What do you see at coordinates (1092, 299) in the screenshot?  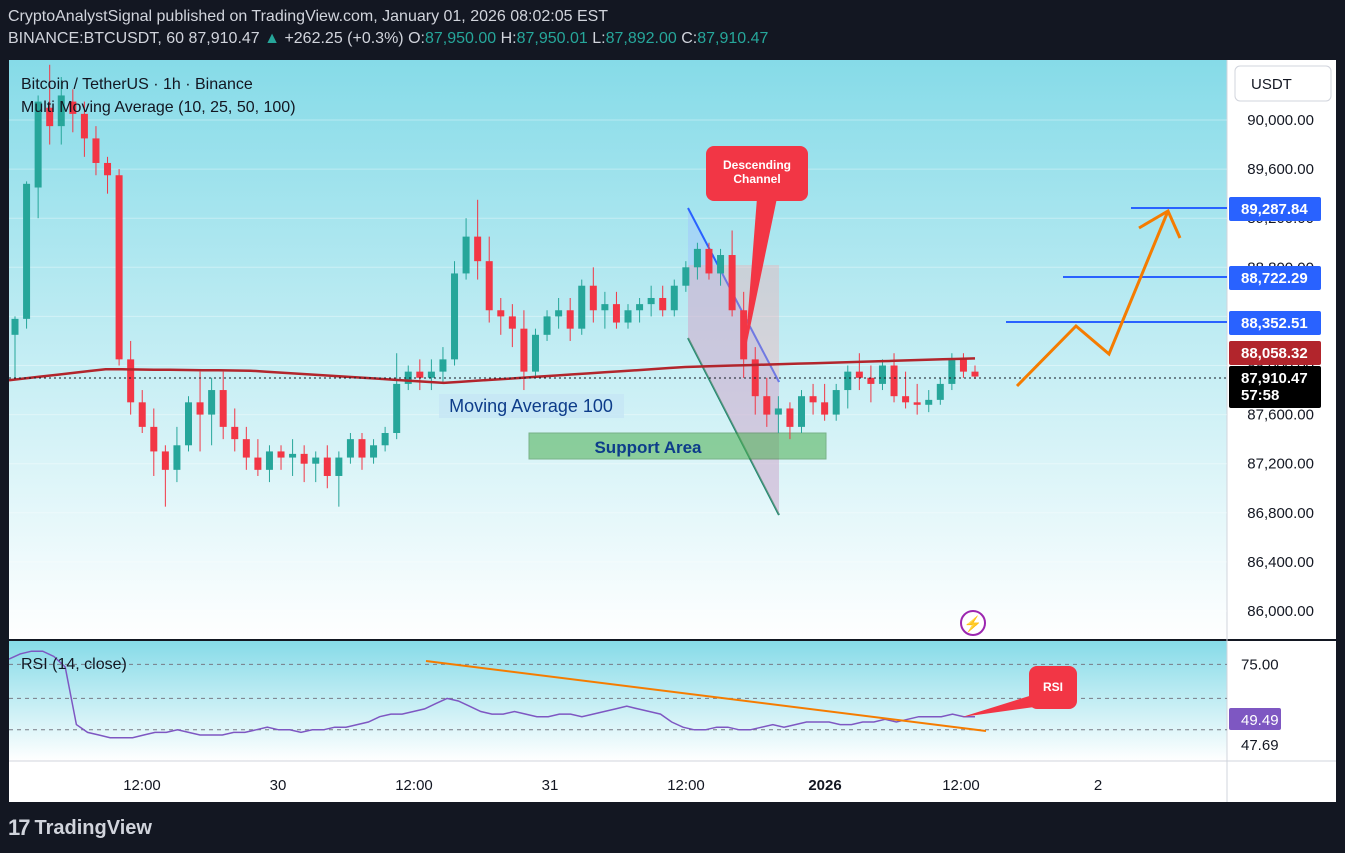 I see `projection-path` at bounding box center [1092, 299].